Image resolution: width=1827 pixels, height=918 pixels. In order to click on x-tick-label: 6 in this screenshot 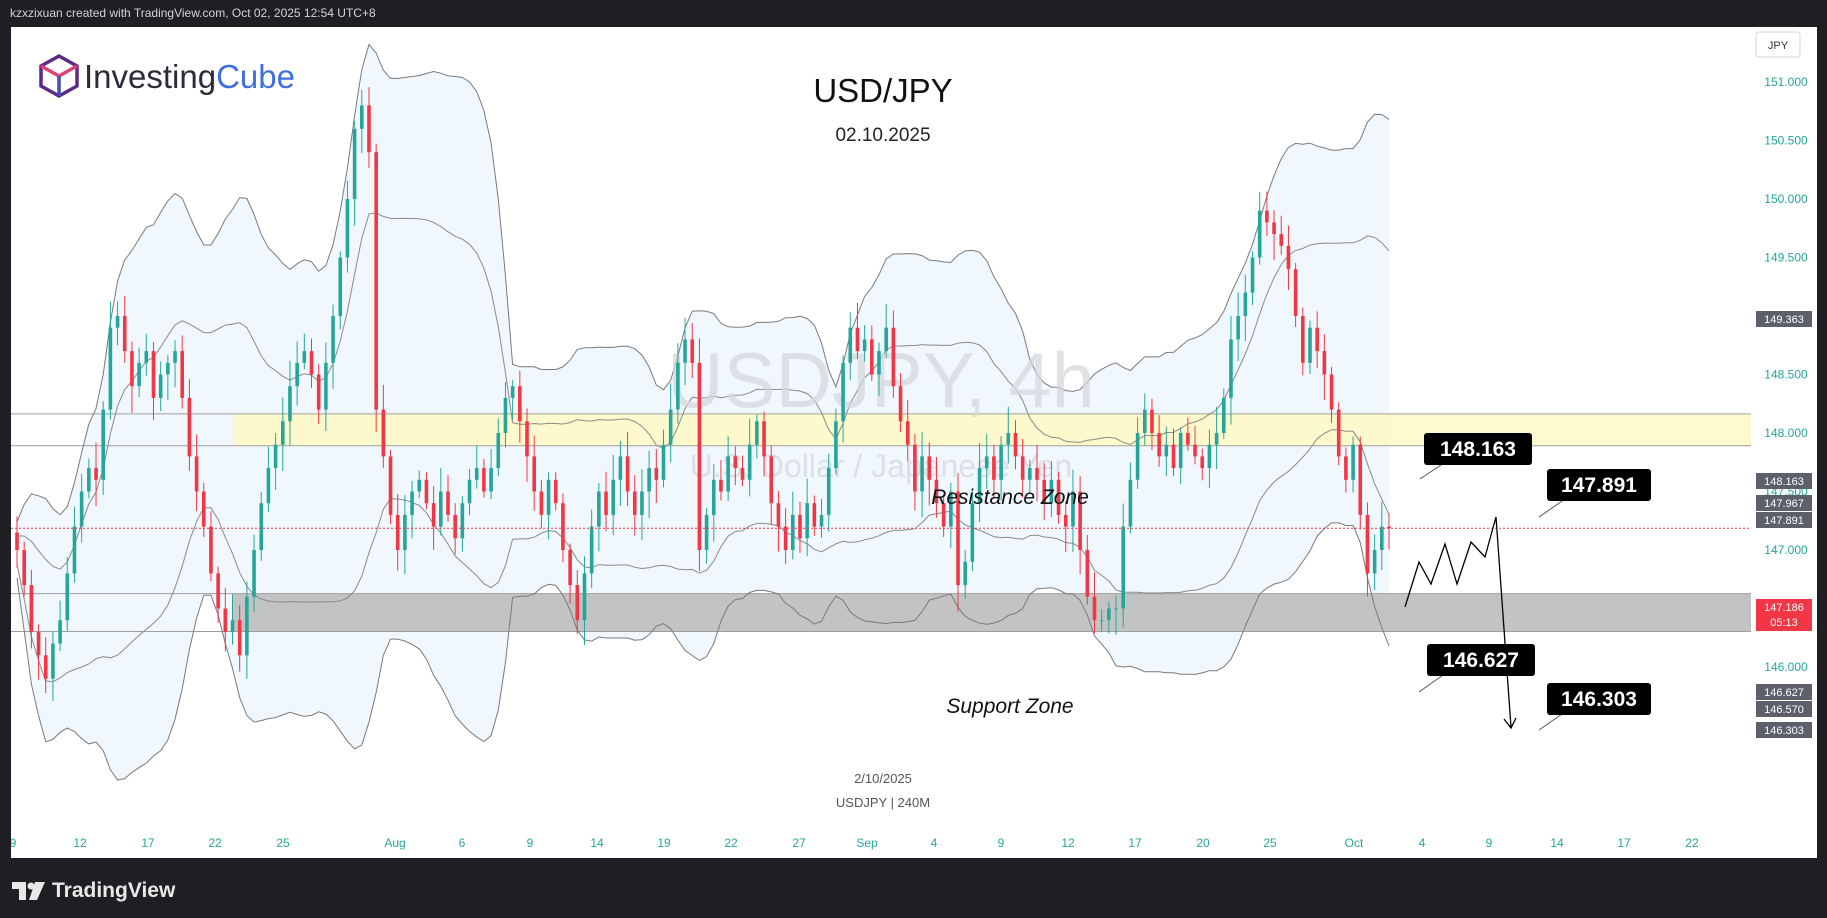, I will do `click(462, 843)`.